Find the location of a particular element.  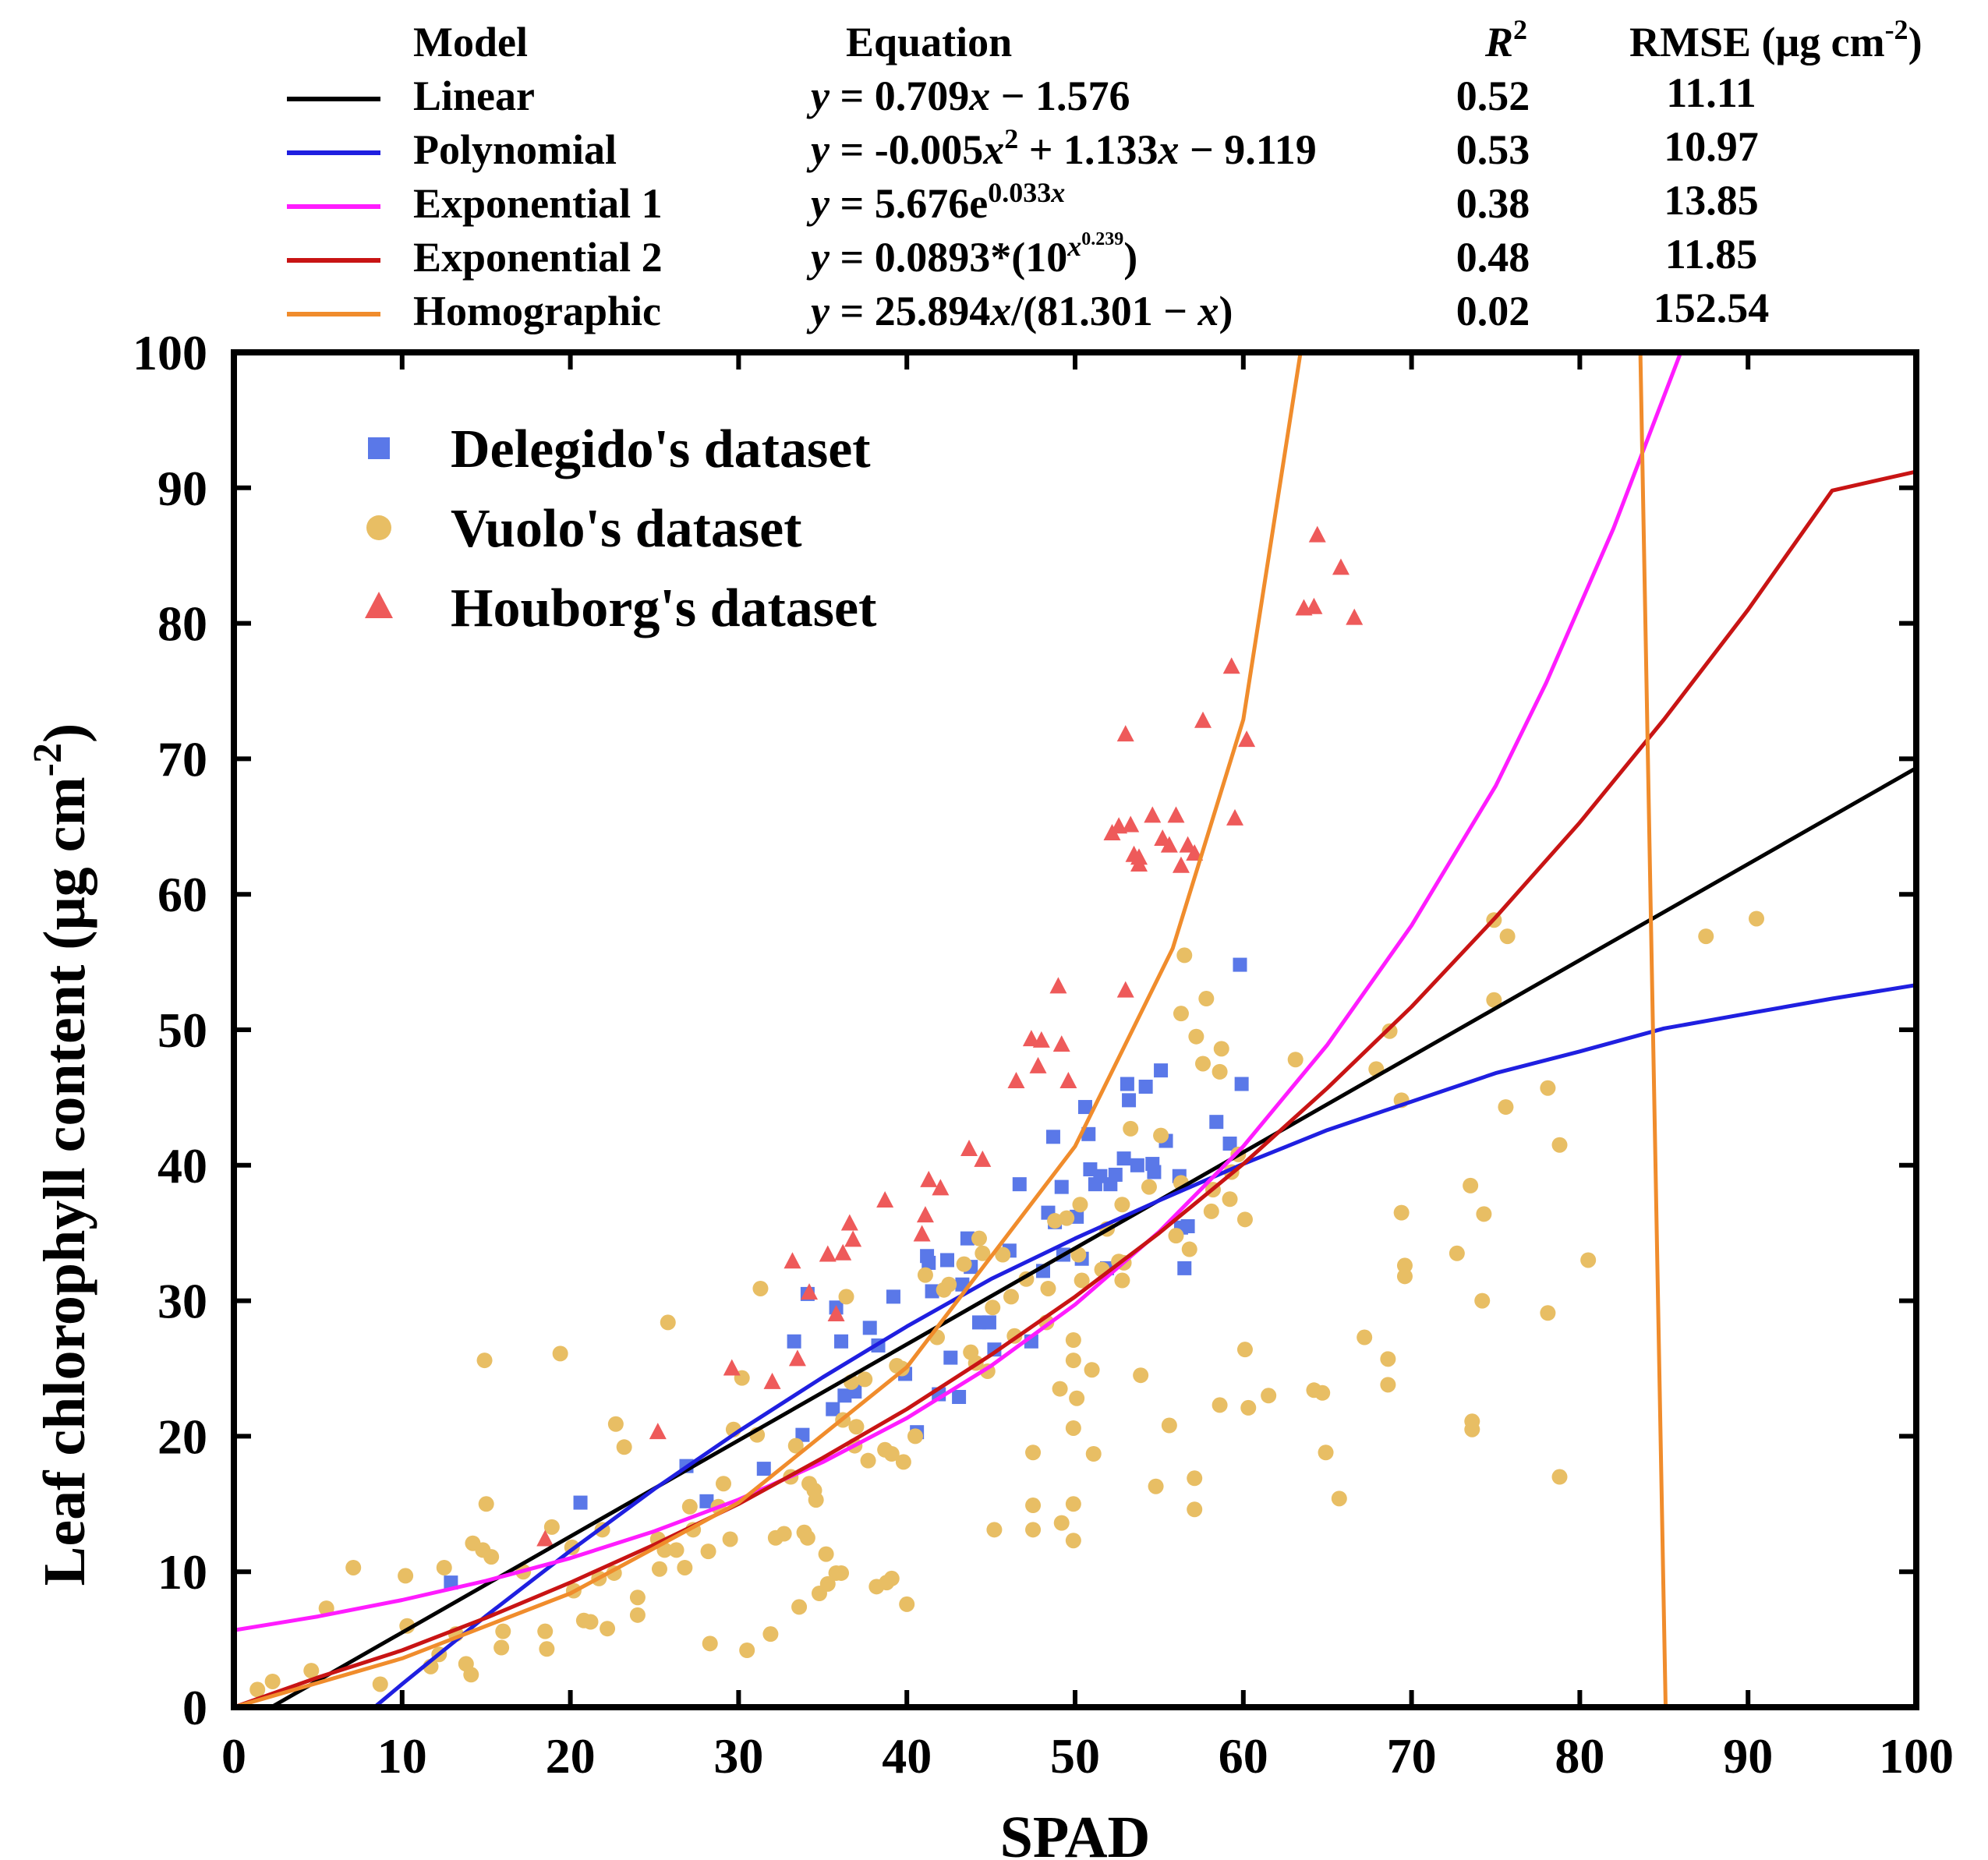

table-header-rmse: RMSE (μg cm-2) is located at coordinates (1776, 39).